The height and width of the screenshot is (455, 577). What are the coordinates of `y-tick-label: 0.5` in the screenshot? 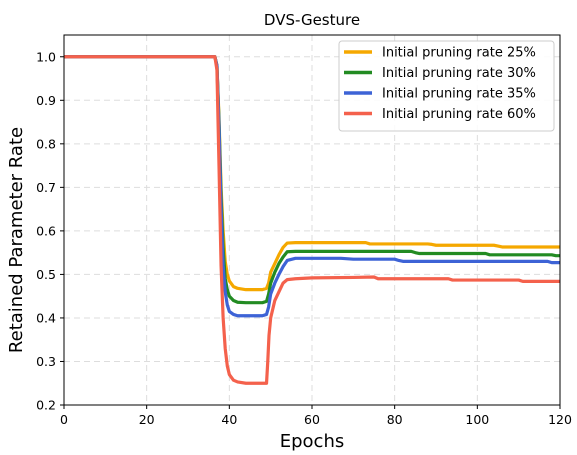 It's located at (46, 274).